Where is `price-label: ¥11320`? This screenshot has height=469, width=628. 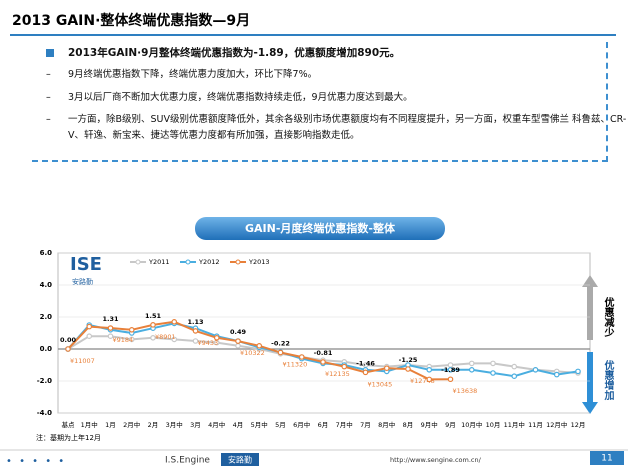 price-label: ¥11320 is located at coordinates (295, 365).